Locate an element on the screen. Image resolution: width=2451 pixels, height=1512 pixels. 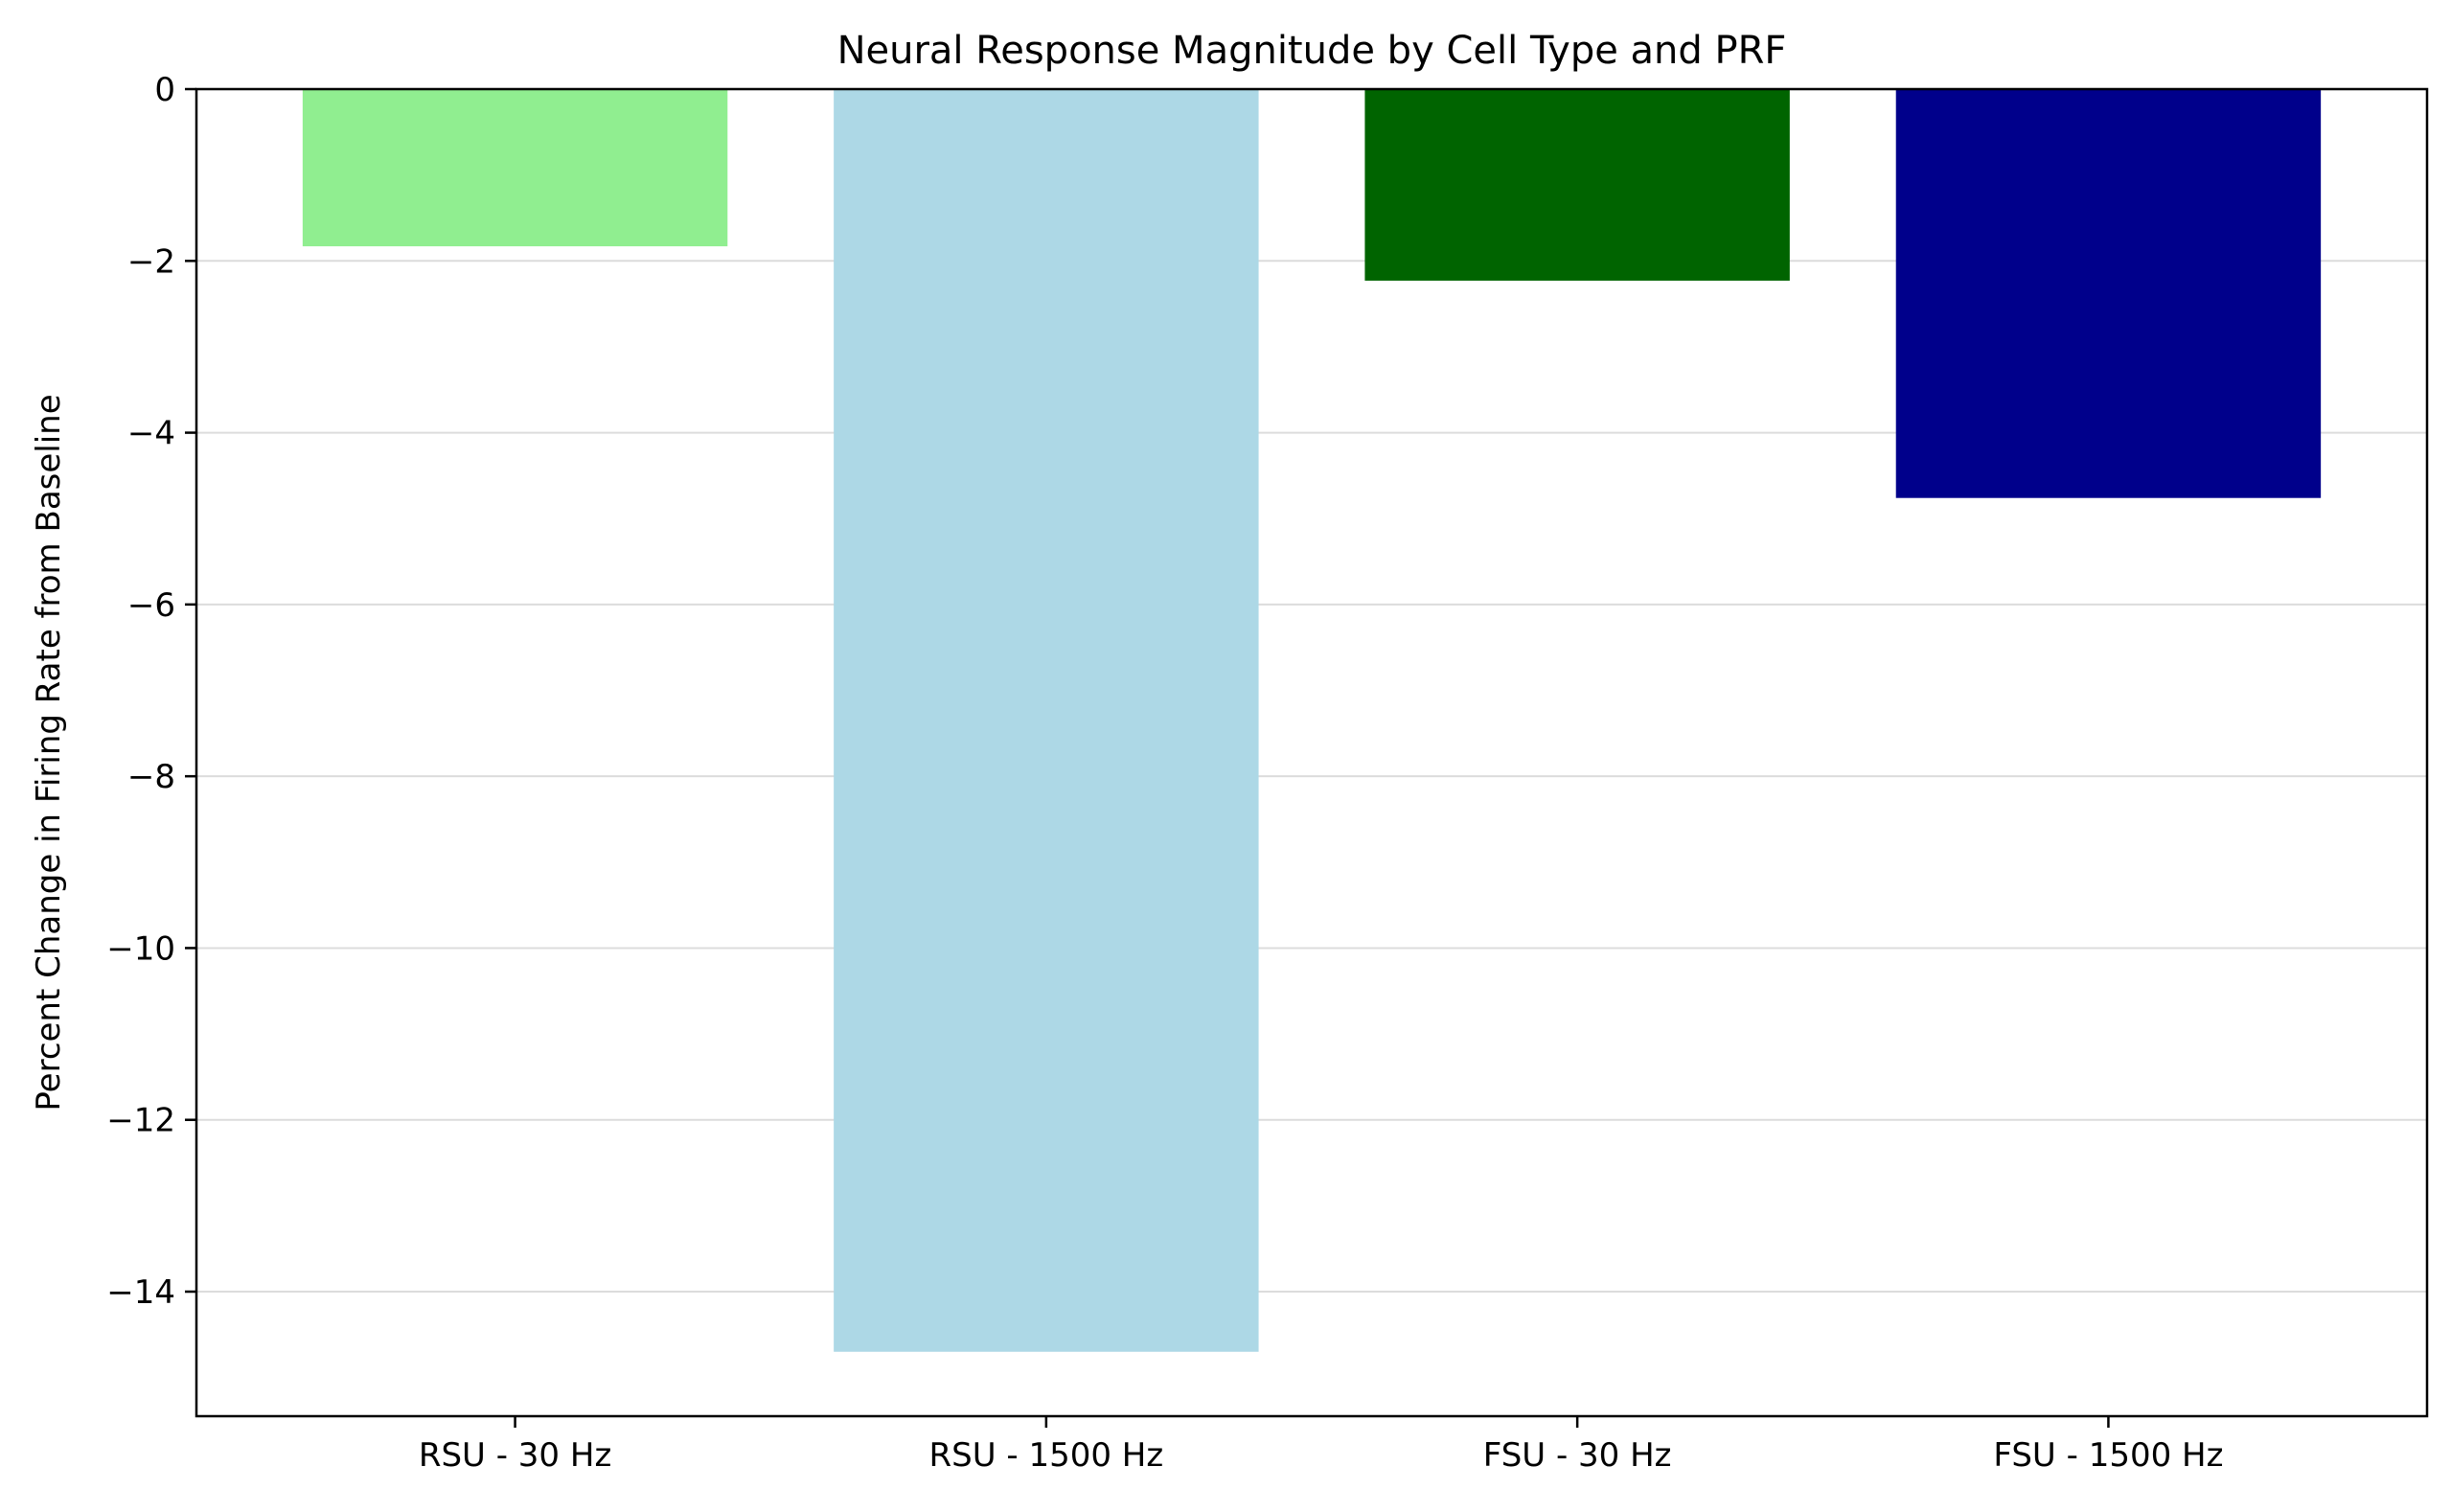
y-tick-label: −14 is located at coordinates (141, 1292).